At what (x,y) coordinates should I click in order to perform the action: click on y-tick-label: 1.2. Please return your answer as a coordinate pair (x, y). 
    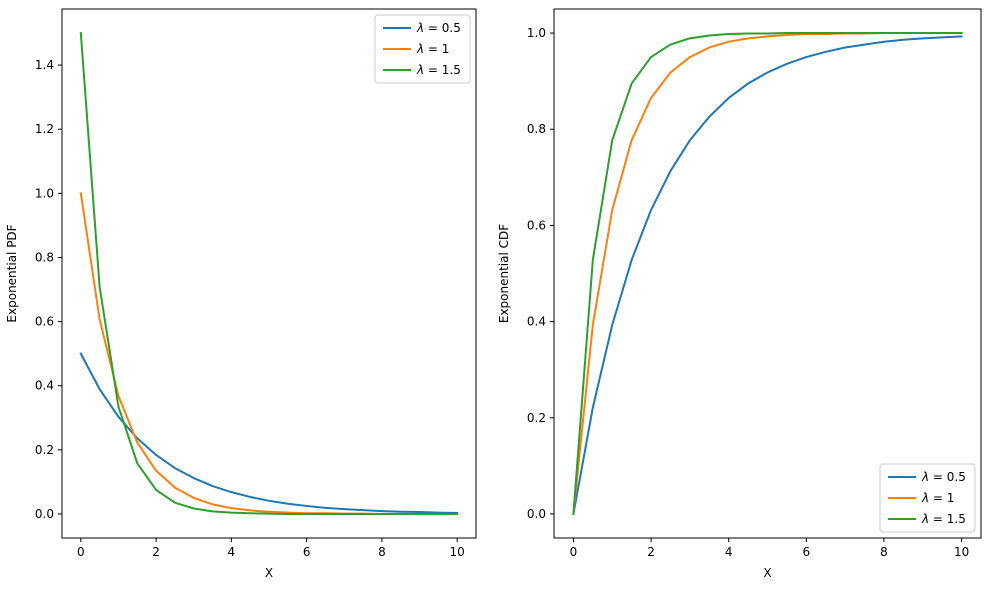
    Looking at the image, I should click on (44, 129).